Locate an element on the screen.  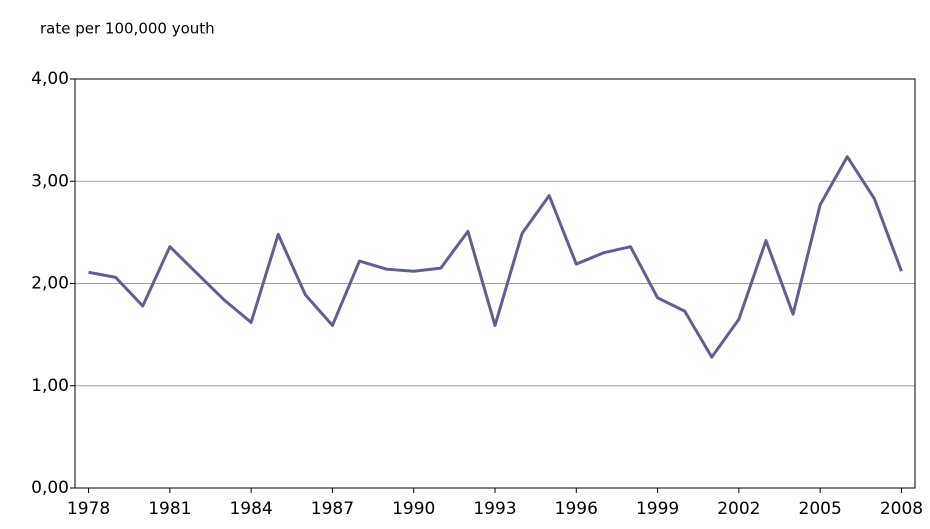
x-tick-label: 2005 is located at coordinates (820, 509).